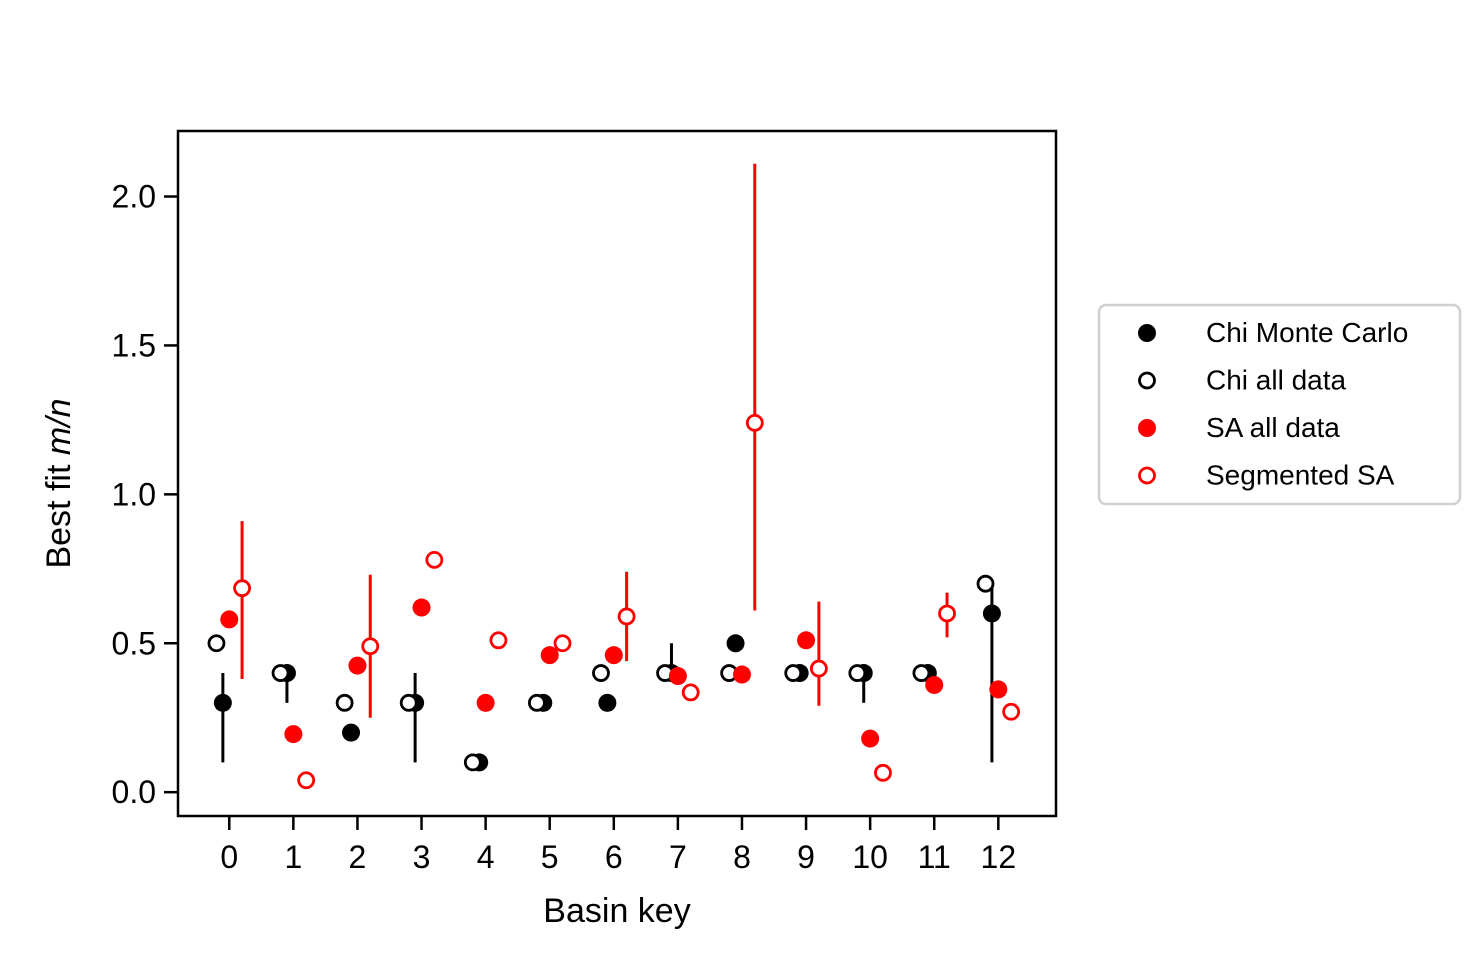 This screenshot has width=1476, height=960. Describe the element at coordinates (229, 857) in the screenshot. I see `x-tick-label: 0` at that location.